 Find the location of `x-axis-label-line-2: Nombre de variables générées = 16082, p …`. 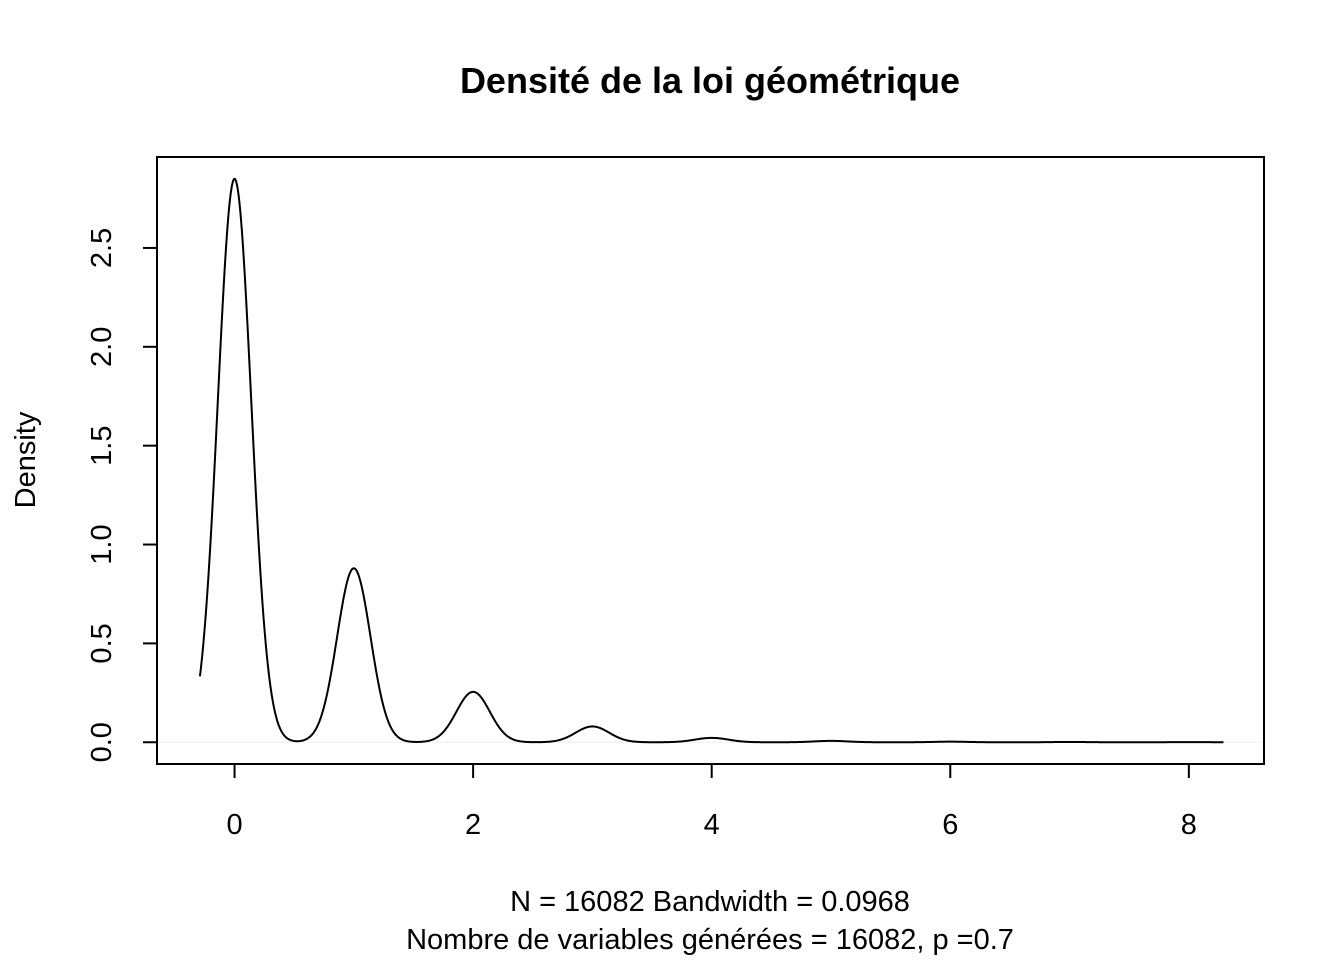

x-axis-label-line-2: Nombre de variables générées = 16082, p … is located at coordinates (710, 940).